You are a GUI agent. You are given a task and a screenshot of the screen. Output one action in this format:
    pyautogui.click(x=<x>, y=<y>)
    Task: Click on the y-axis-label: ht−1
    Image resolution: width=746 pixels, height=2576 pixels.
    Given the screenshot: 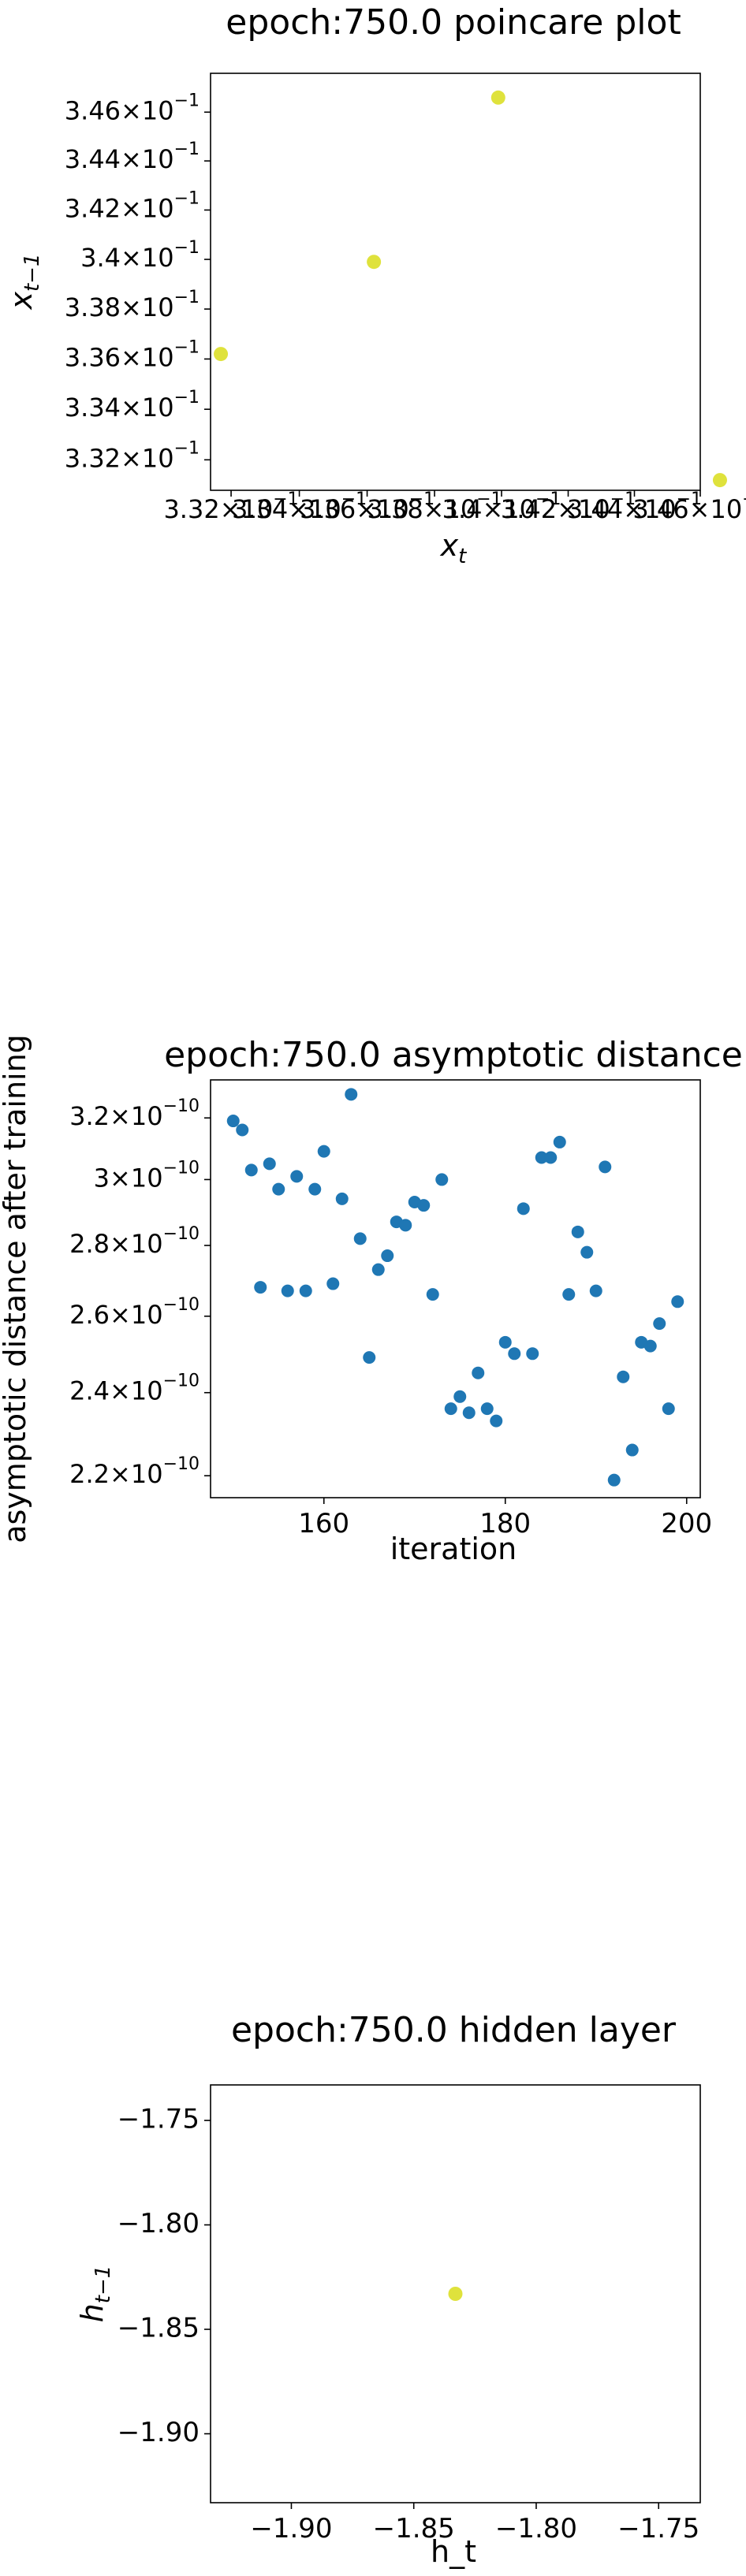 What is the action you would take?
    pyautogui.click(x=95, y=2294)
    